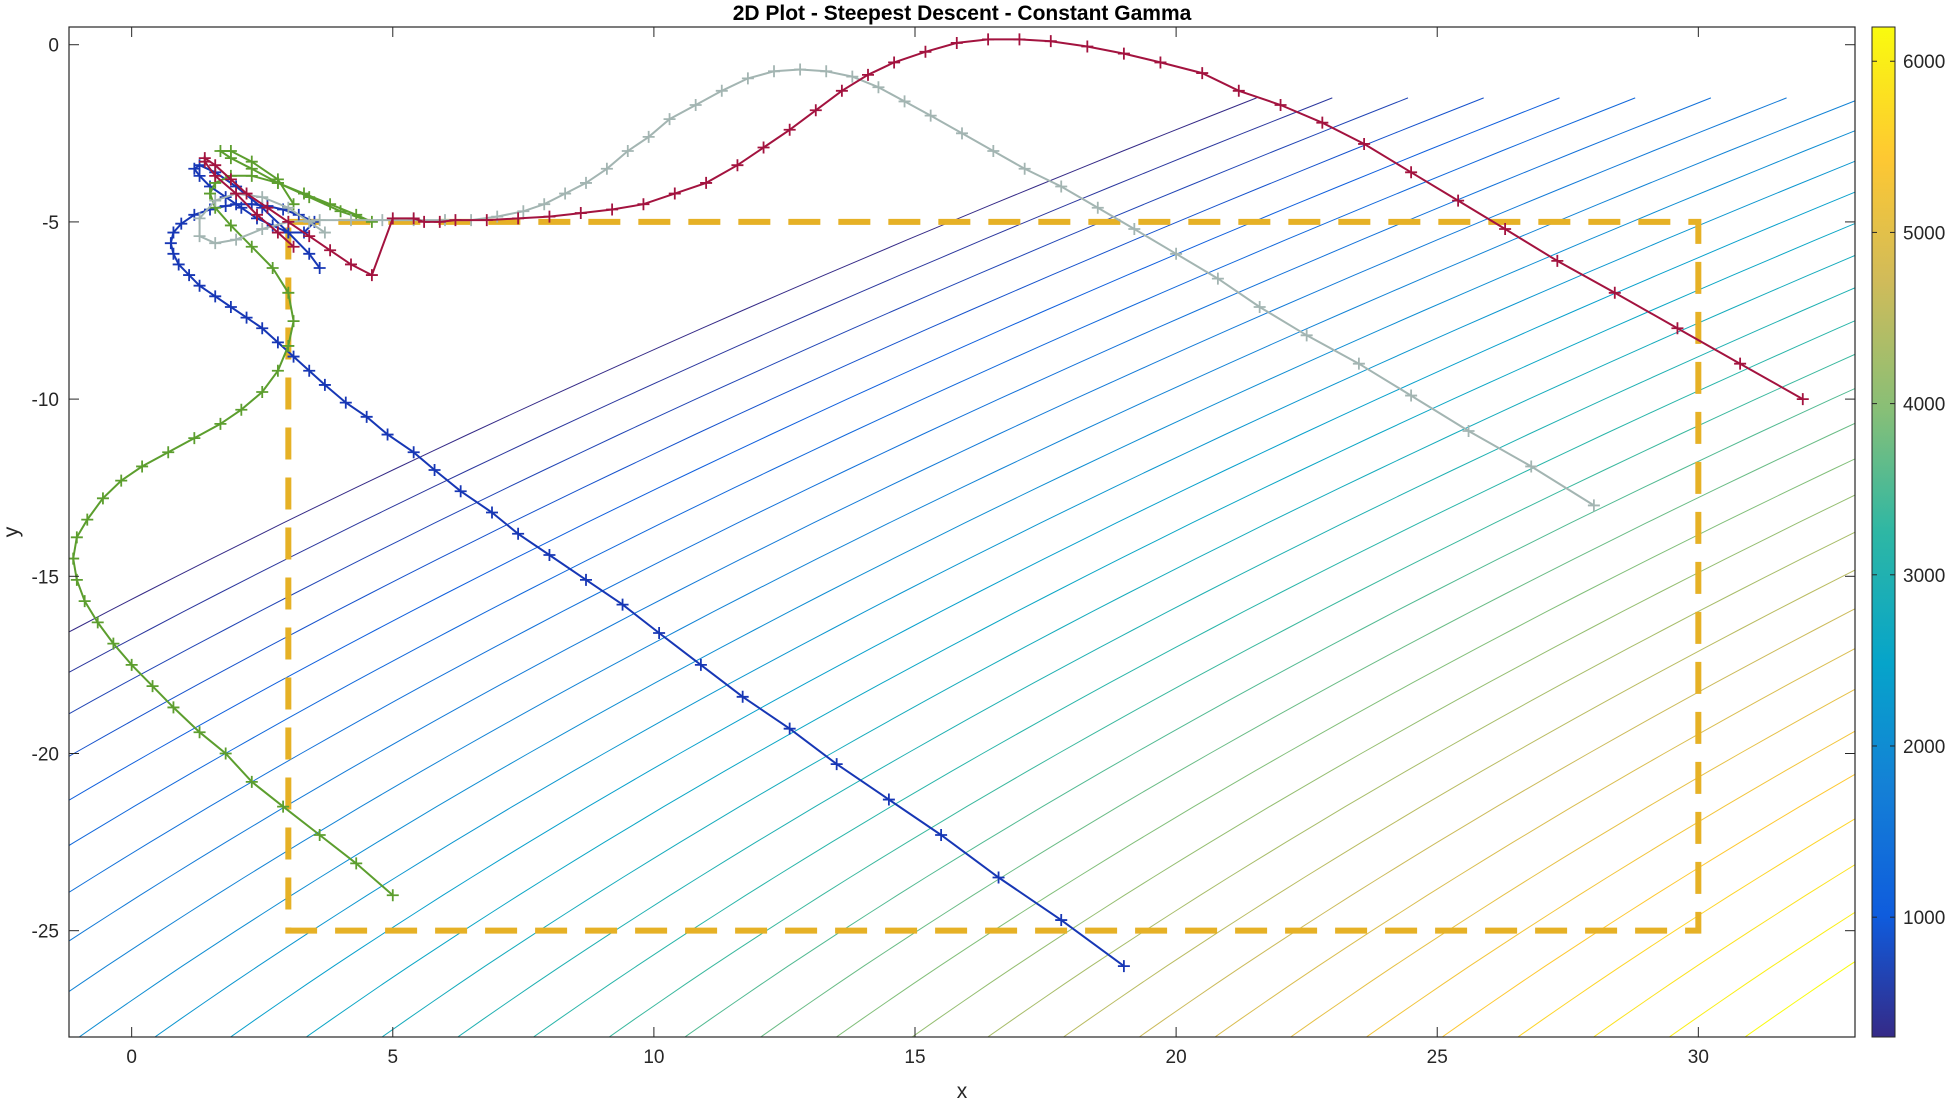 This screenshot has height=1104, width=1960. Describe the element at coordinates (1924, 405) in the screenshot. I see `colorbar-tick-label: 4000` at that location.